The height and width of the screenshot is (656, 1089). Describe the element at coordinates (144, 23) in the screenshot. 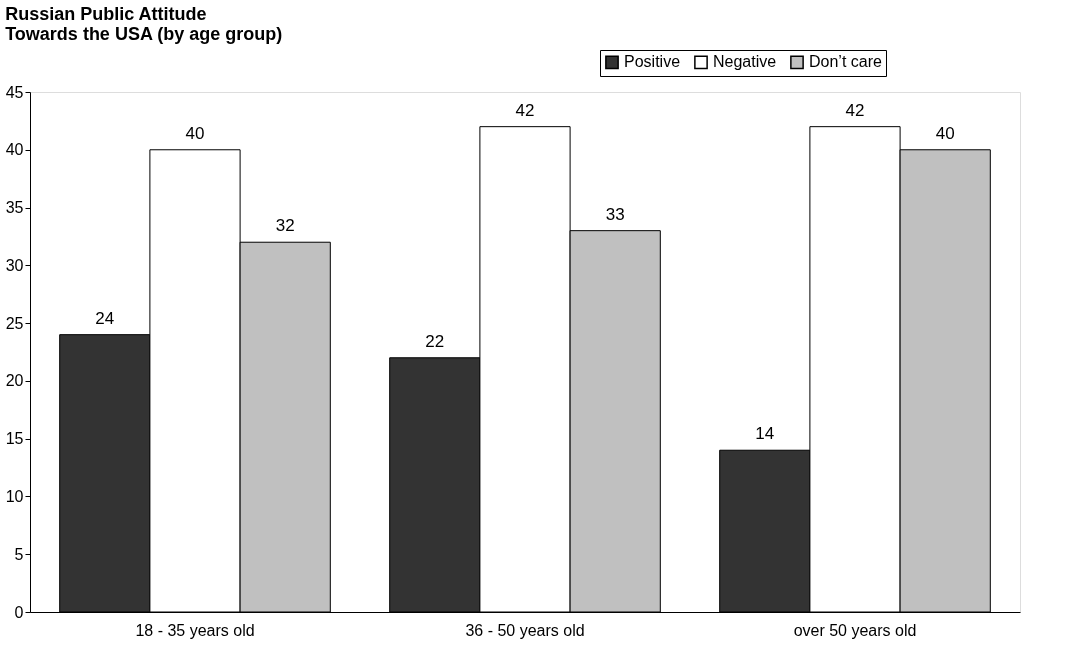

I see `chart-title: Russian Public Attitude Towards the USA (by age group)` at that location.